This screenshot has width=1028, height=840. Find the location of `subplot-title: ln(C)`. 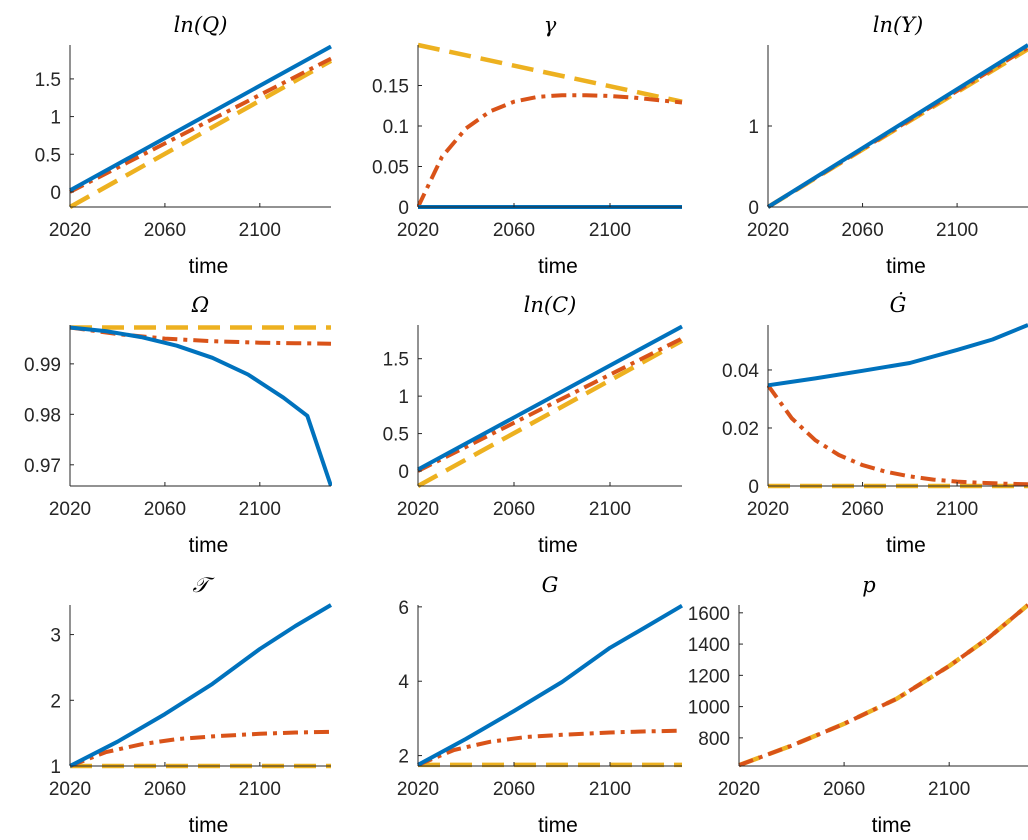

subplot-title: ln(C) is located at coordinates (550, 305).